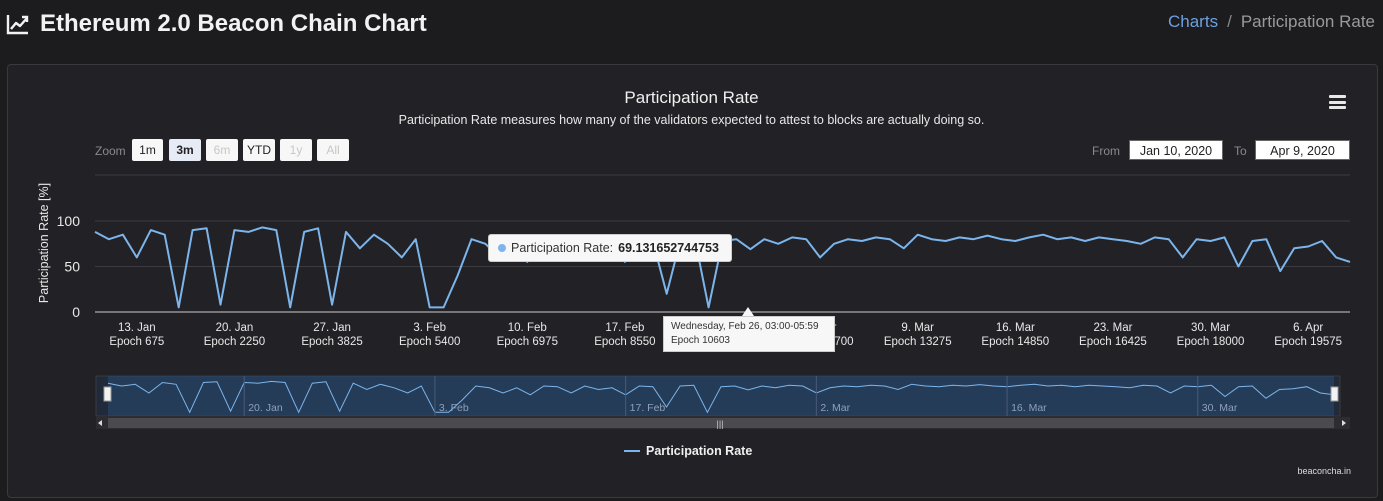  What do you see at coordinates (917, 328) in the screenshot?
I see `x-tick-date-label: 9. Mar` at bounding box center [917, 328].